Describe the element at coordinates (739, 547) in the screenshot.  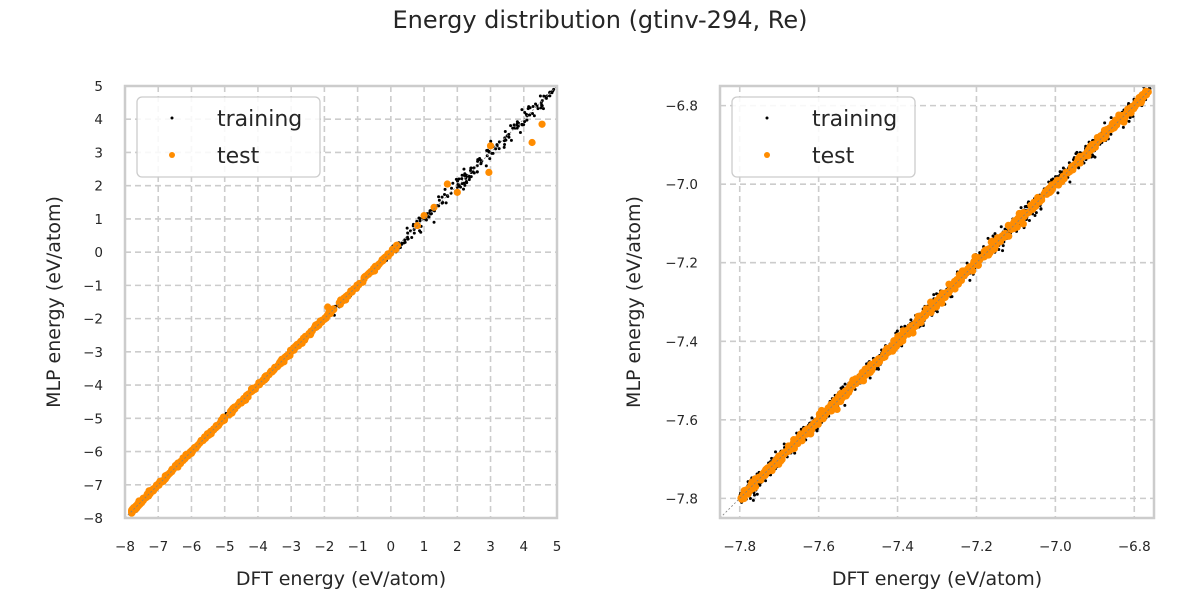
I see `x-tick-label: −7.8` at that location.